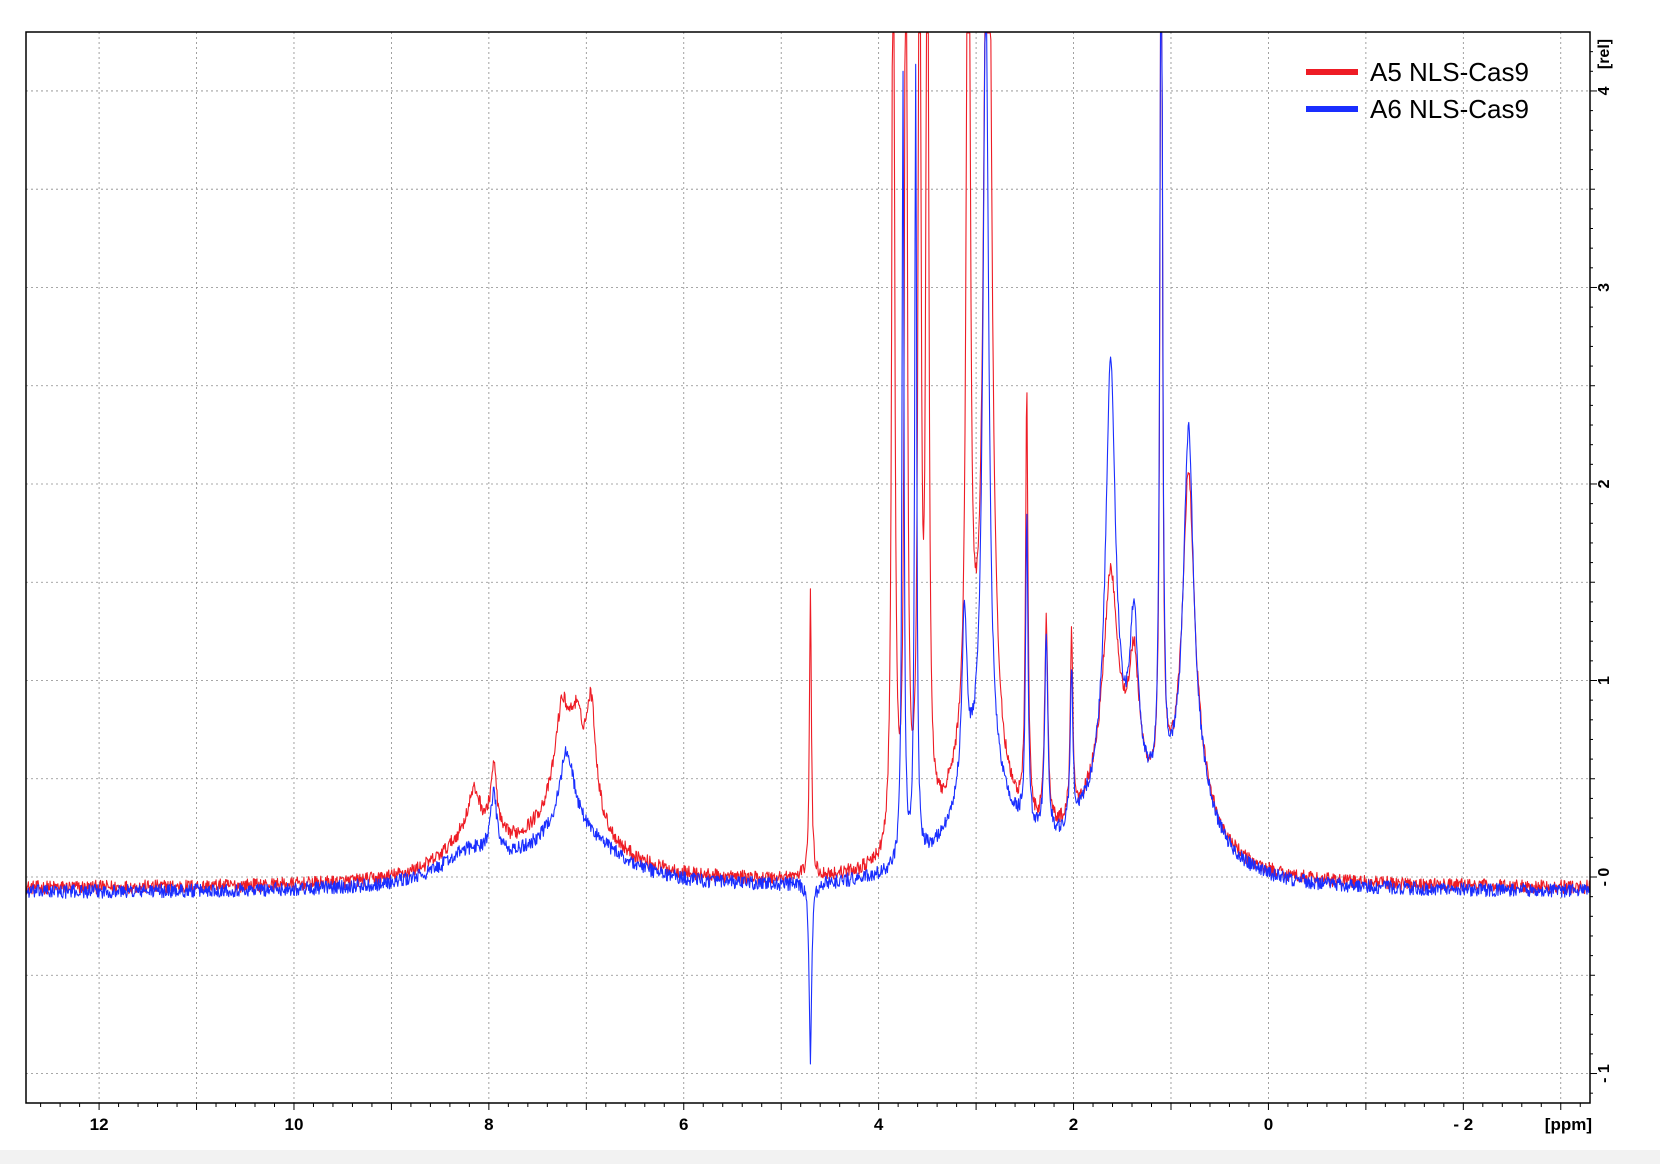 Image resolution: width=1660 pixels, height=1169 pixels. Describe the element at coordinates (1604, 1073) in the screenshot. I see `y-tick-label: - 1` at that location.